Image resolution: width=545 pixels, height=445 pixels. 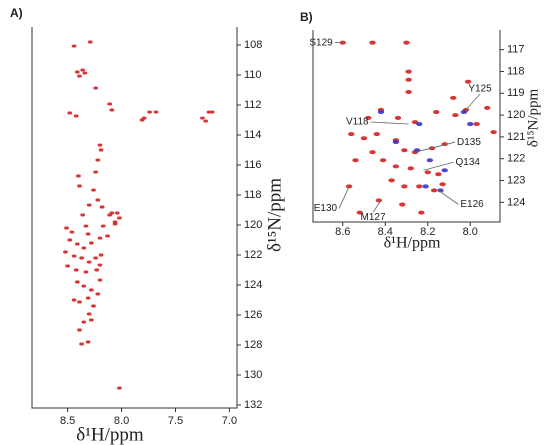 What do you see at coordinates (253, 375) in the screenshot?
I see `y-tick-label: 130` at bounding box center [253, 375].